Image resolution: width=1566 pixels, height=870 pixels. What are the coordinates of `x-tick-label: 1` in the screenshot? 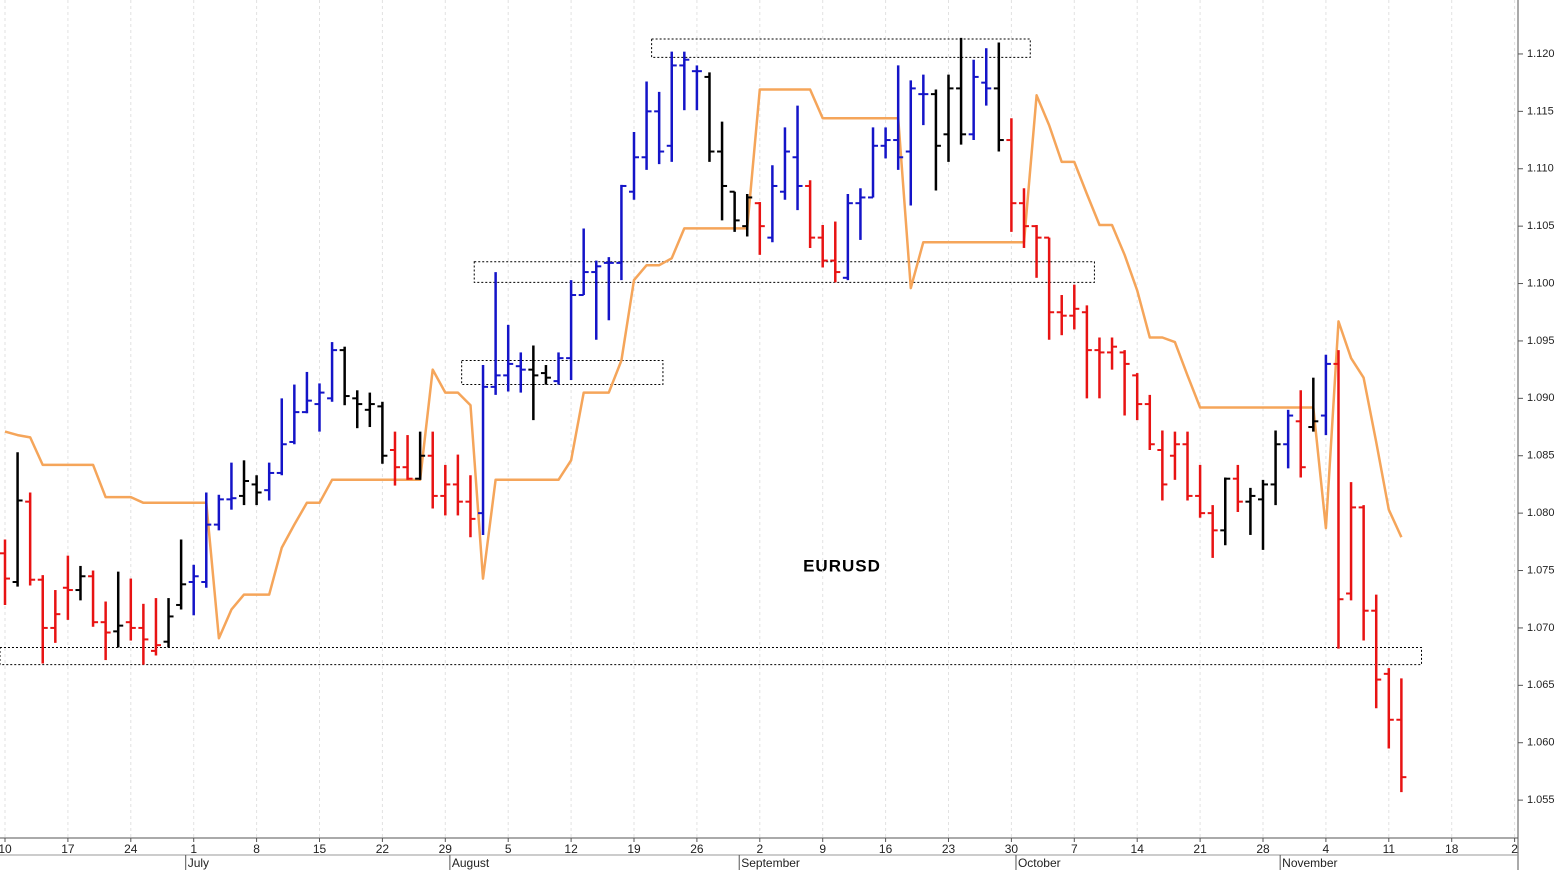 It's located at (193, 849).